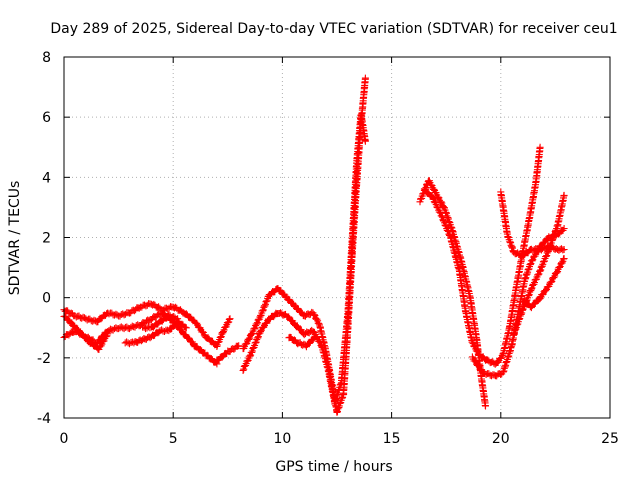 This screenshot has height=480, width=640. I want to click on y-tick-label: 2, so click(46, 239).